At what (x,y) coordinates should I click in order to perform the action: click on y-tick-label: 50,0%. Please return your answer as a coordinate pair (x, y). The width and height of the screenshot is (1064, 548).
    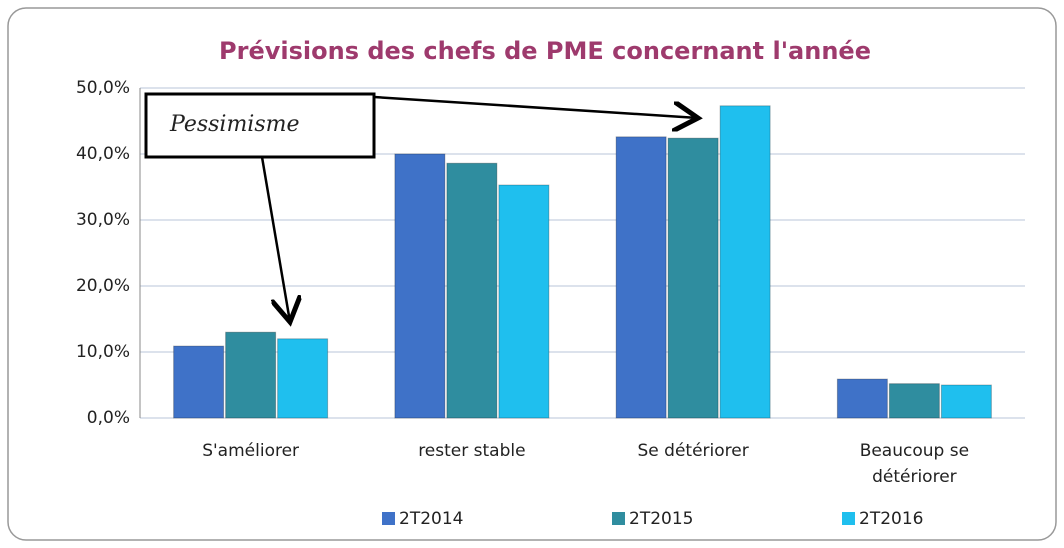
    Looking at the image, I should click on (103, 88).